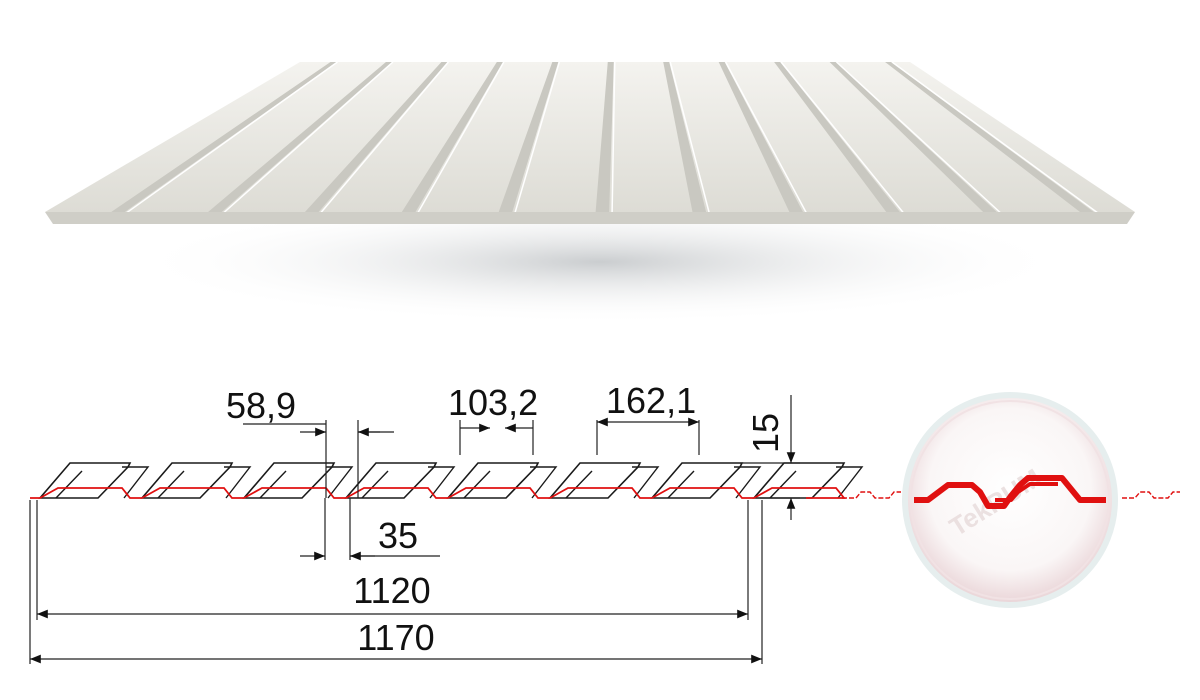  Describe the element at coordinates (493, 402) in the screenshot. I see `dim-label-103-2: 103,2` at that location.